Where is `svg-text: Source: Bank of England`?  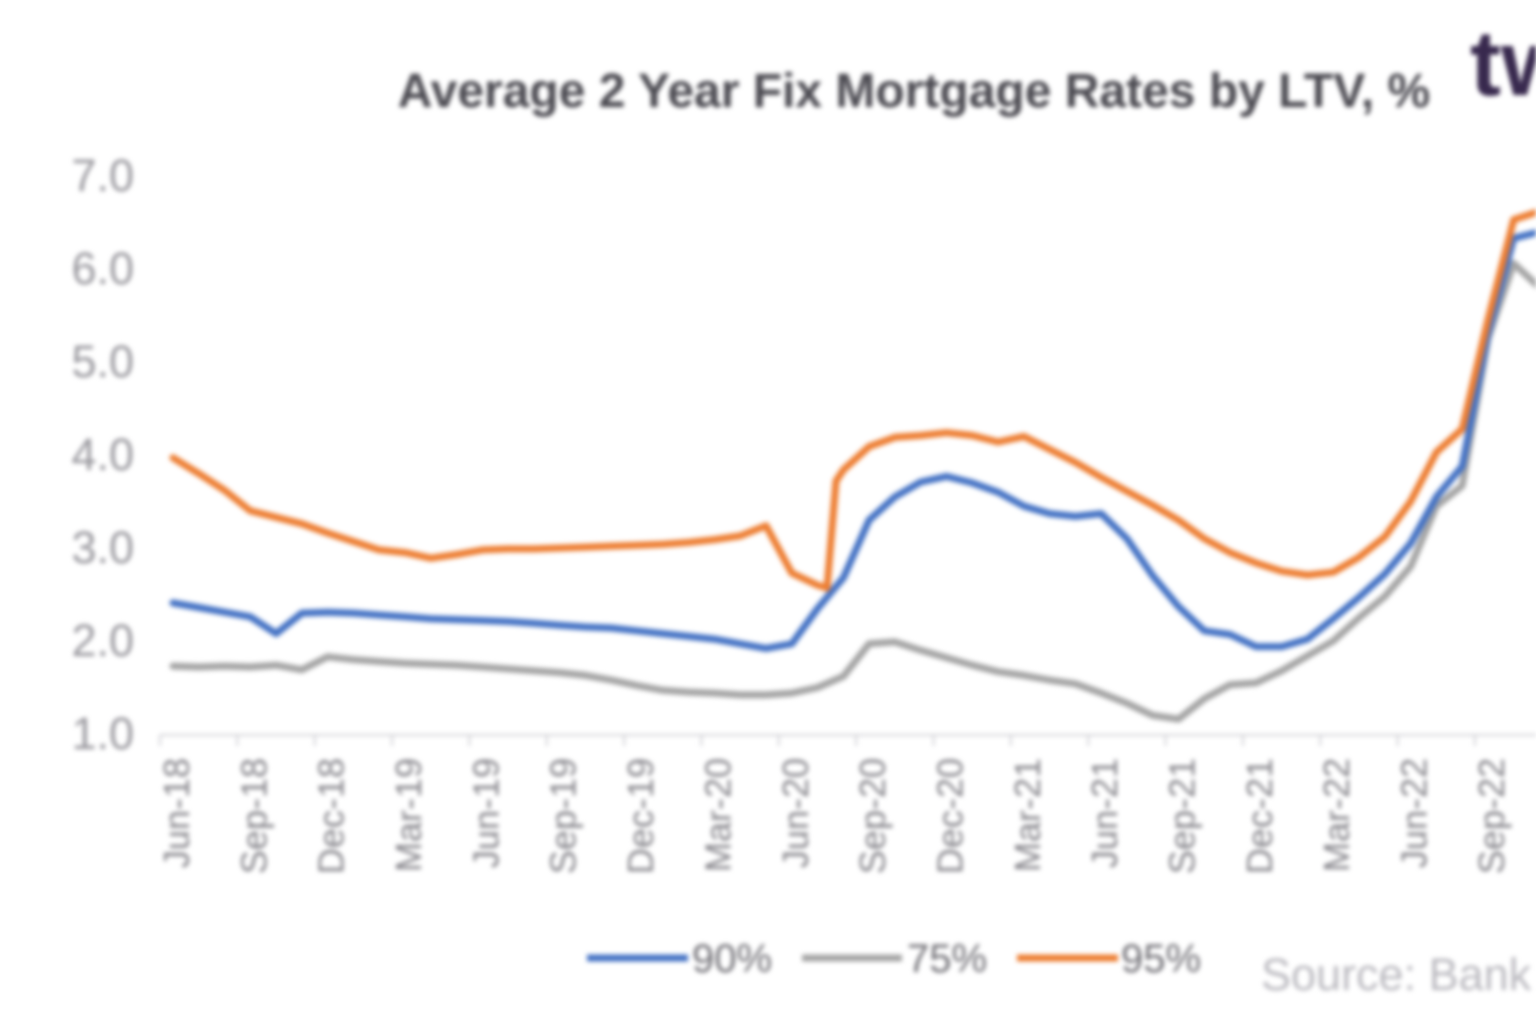 svg-text: Source: Bank of England is located at coordinates (1398, 974).